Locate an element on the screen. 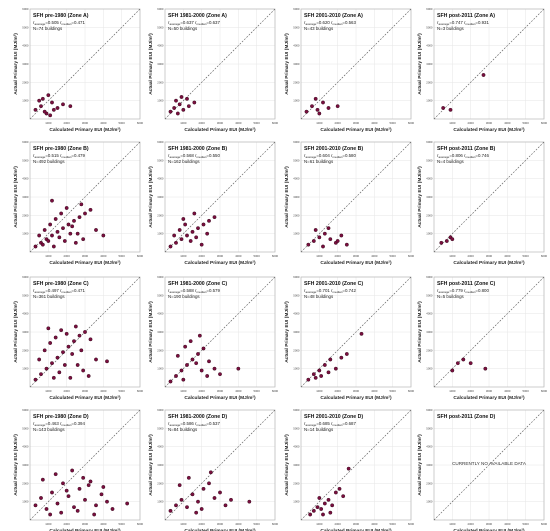 This screenshot has height=531, width=550. panel-title: SFH pre-1980 (Zone C) is located at coordinates (61, 284).